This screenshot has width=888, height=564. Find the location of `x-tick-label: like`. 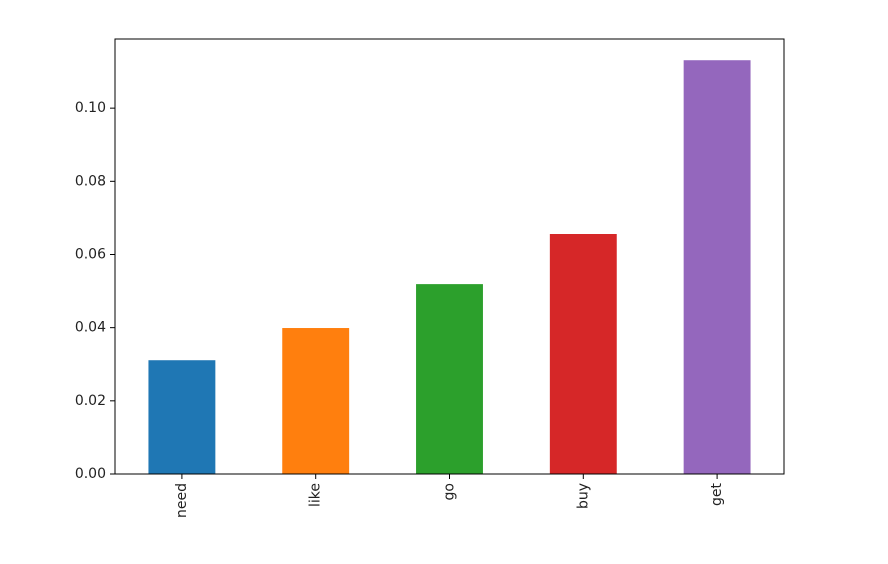

x-tick-label: like is located at coordinates (316, 495).